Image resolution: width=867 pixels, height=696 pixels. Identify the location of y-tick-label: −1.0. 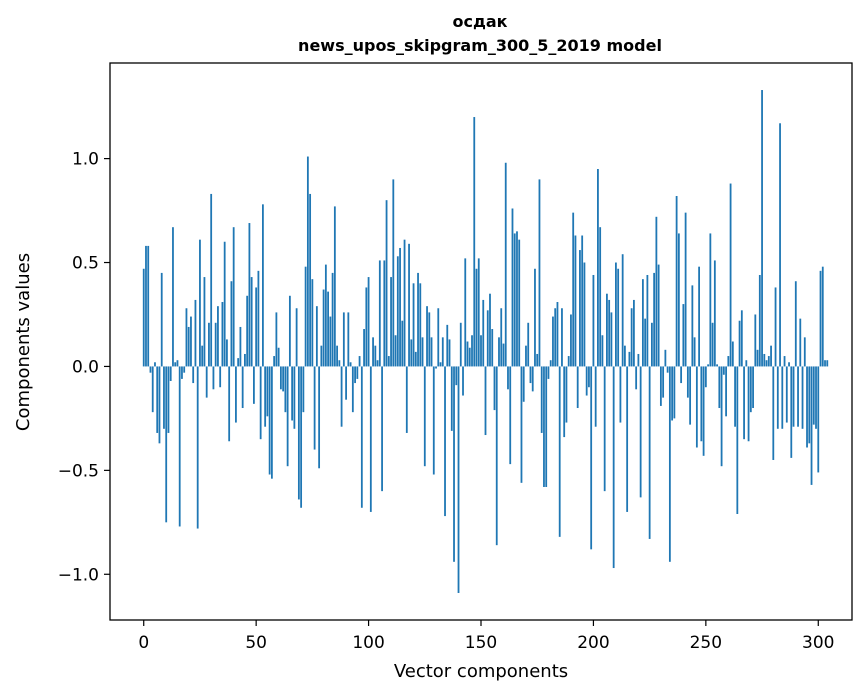
(78, 575).